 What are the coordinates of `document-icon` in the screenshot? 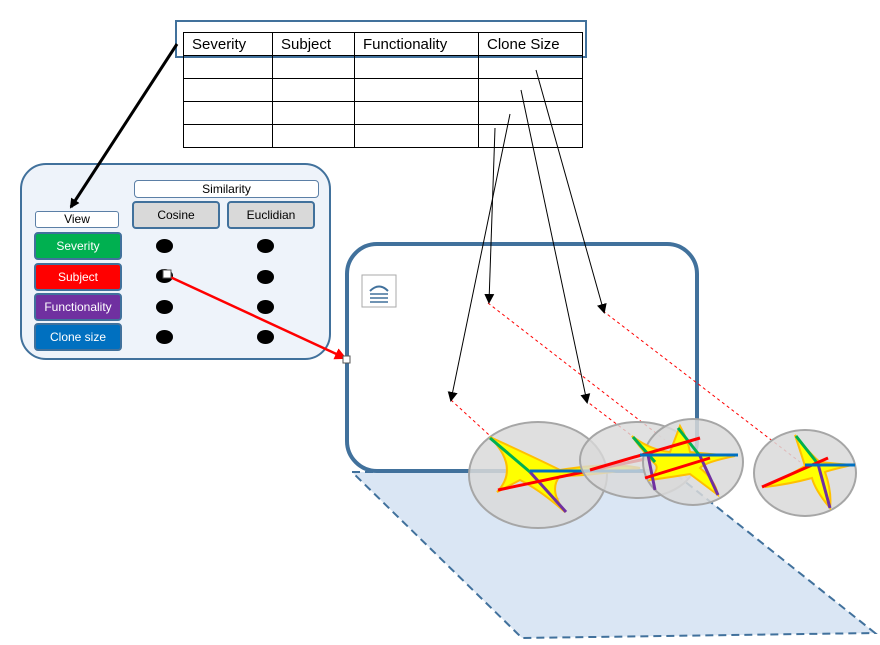 It's located at (379, 291).